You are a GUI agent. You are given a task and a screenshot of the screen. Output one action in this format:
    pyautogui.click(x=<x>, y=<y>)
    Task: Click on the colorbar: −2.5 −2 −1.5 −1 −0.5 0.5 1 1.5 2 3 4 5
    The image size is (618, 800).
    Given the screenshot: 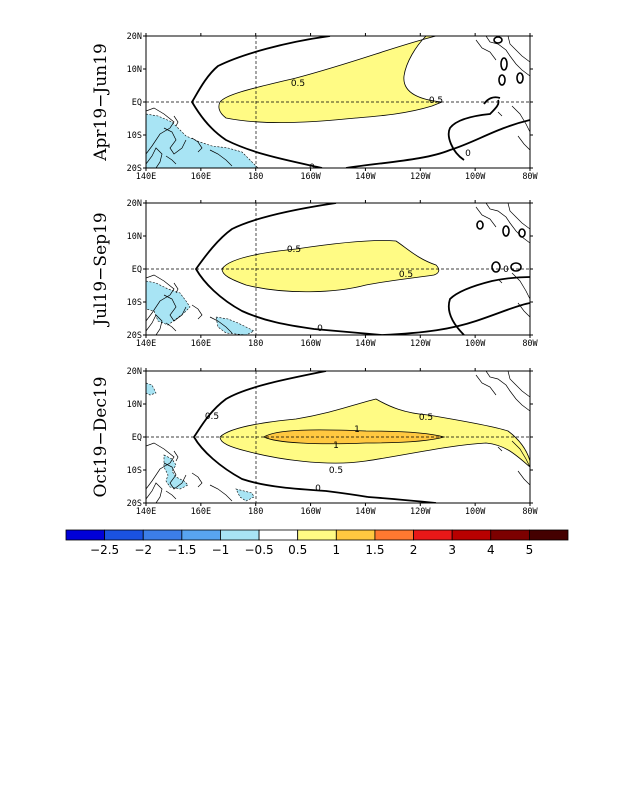 What is the action you would take?
    pyautogui.click(x=317, y=543)
    